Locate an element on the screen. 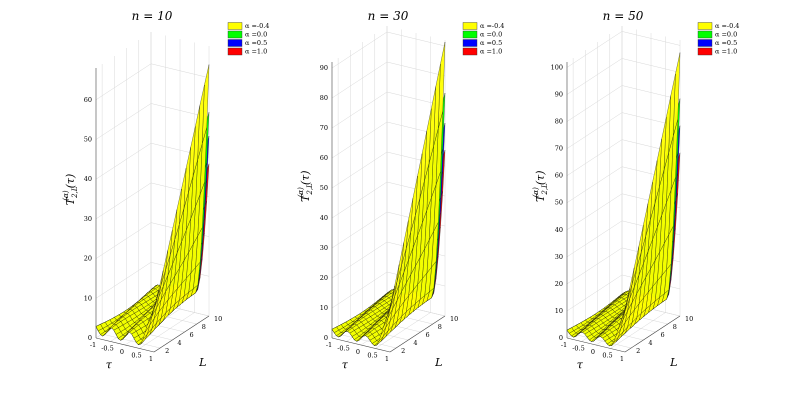 The image size is (791, 407). tau-tick-label: 0.5 is located at coordinates (607, 356).